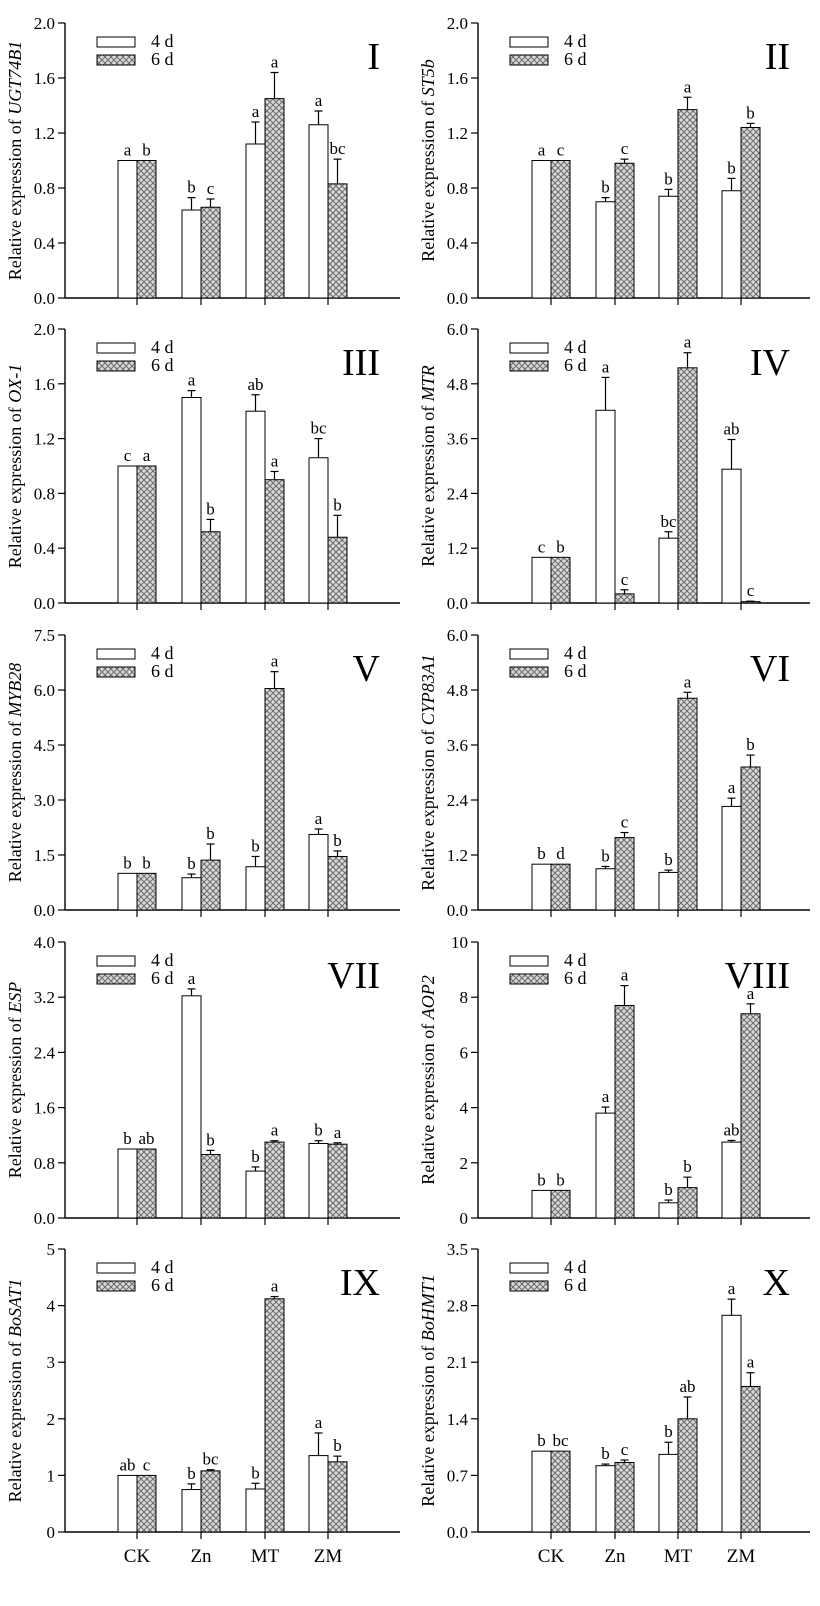 The height and width of the screenshot is (1606, 820). I want to click on panel-number: III, so click(361, 363).